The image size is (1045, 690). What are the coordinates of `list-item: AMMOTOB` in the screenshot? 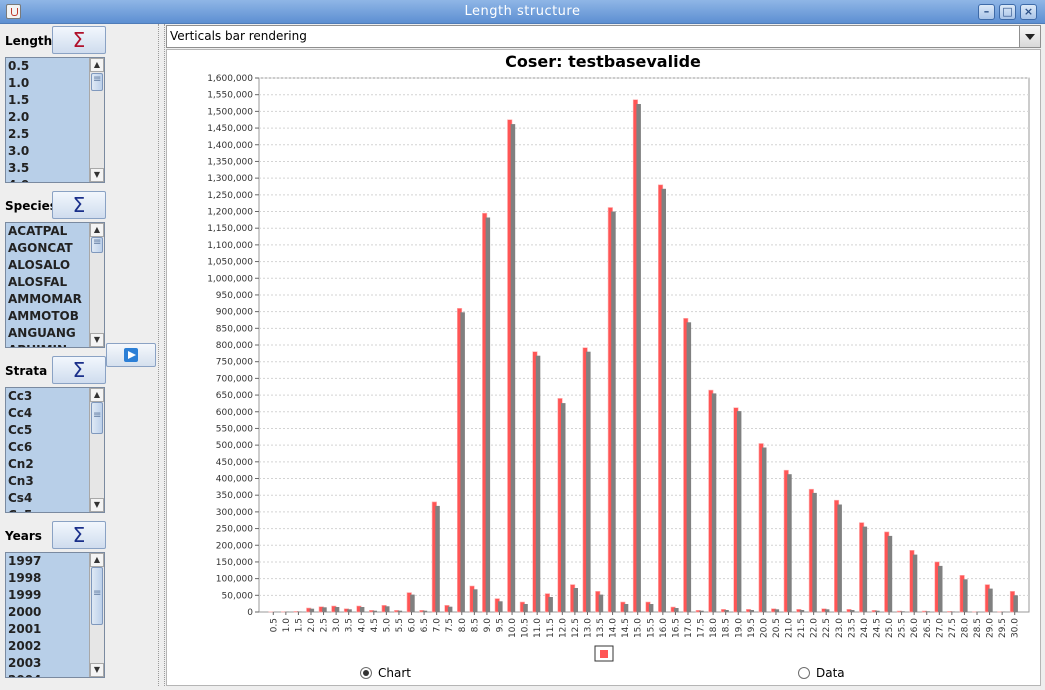 It's located at (43, 316).